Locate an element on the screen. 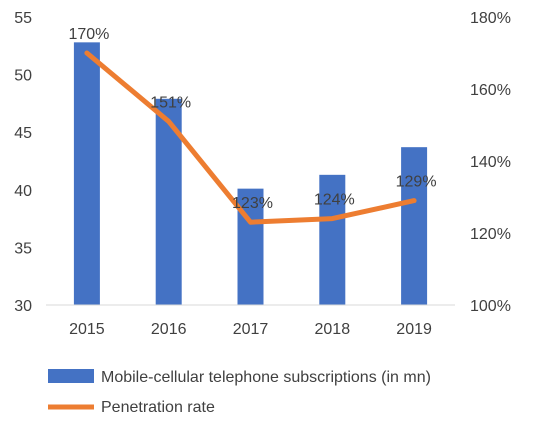  data-label-2015: 170% is located at coordinates (88, 34).